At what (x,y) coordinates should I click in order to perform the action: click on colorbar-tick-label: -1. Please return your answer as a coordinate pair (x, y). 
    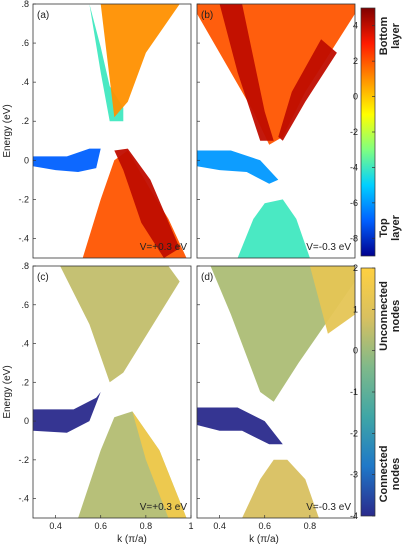
    Looking at the image, I should click on (354, 392).